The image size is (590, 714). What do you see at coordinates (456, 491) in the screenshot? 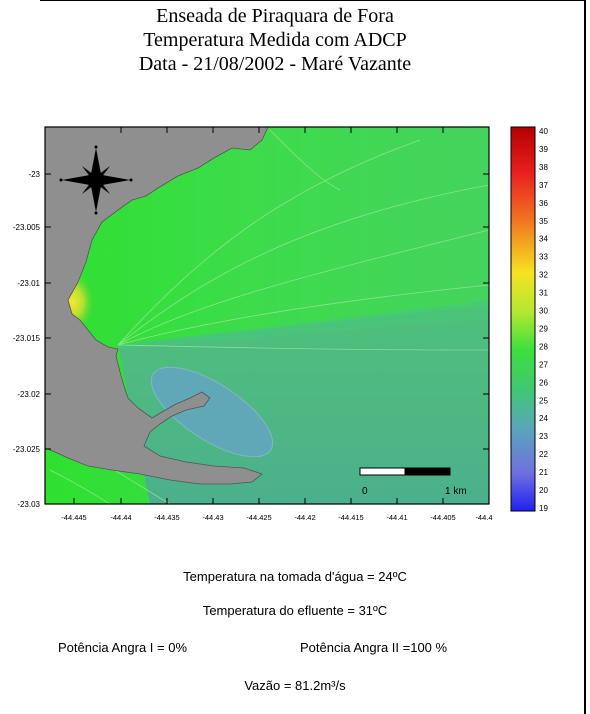
I see `scale-bar-end-label: 1 km` at bounding box center [456, 491].